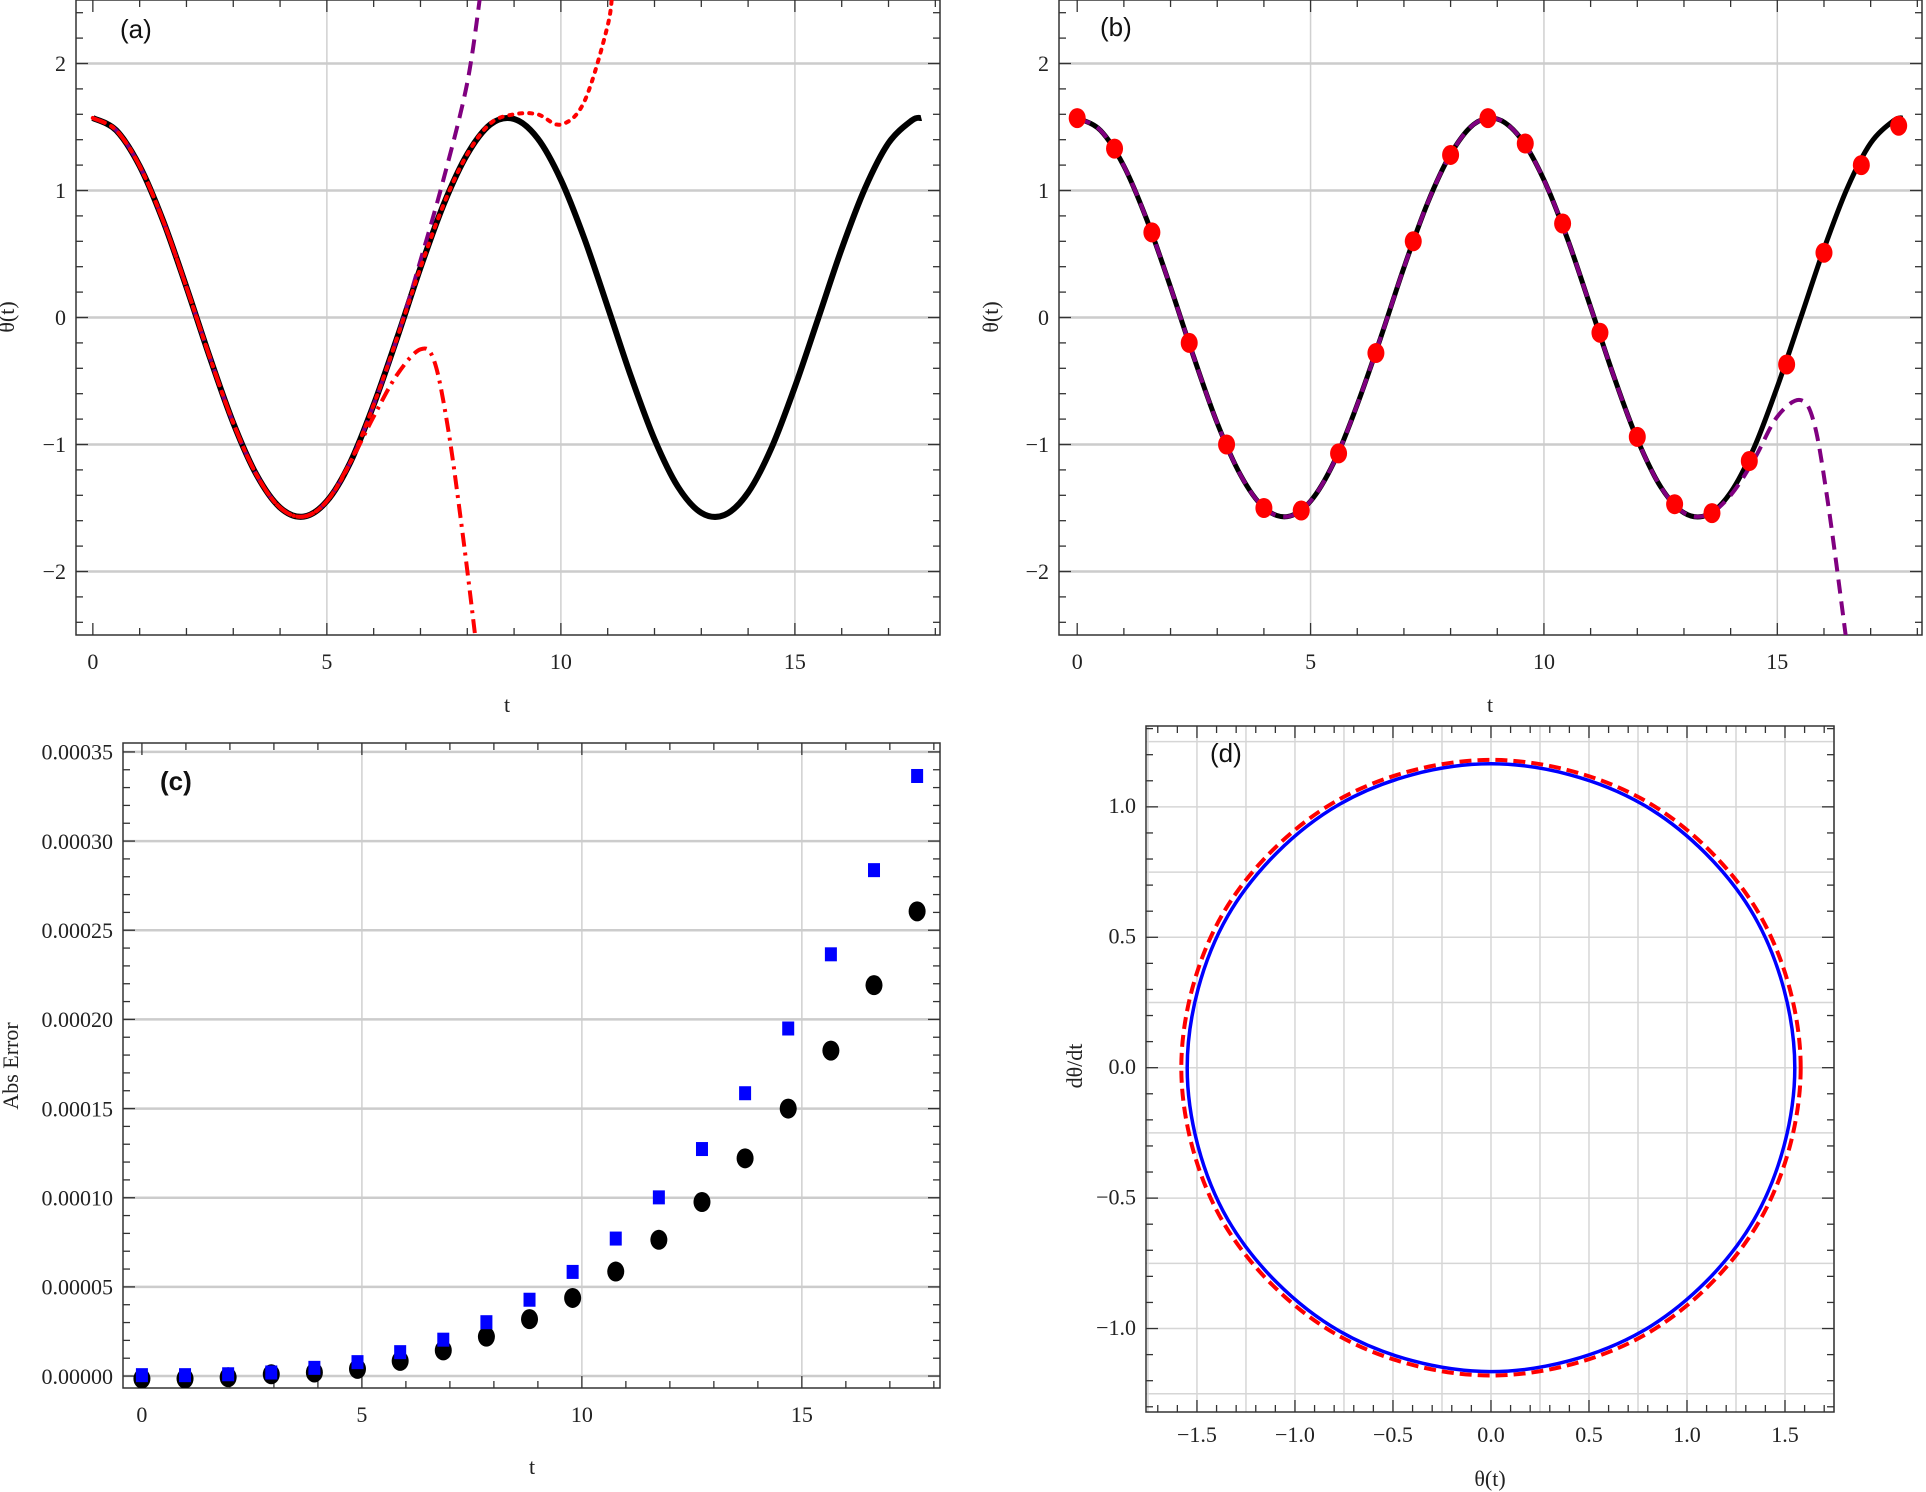  I want to click on x-tick-label: 0.0, so click(1491, 1434).